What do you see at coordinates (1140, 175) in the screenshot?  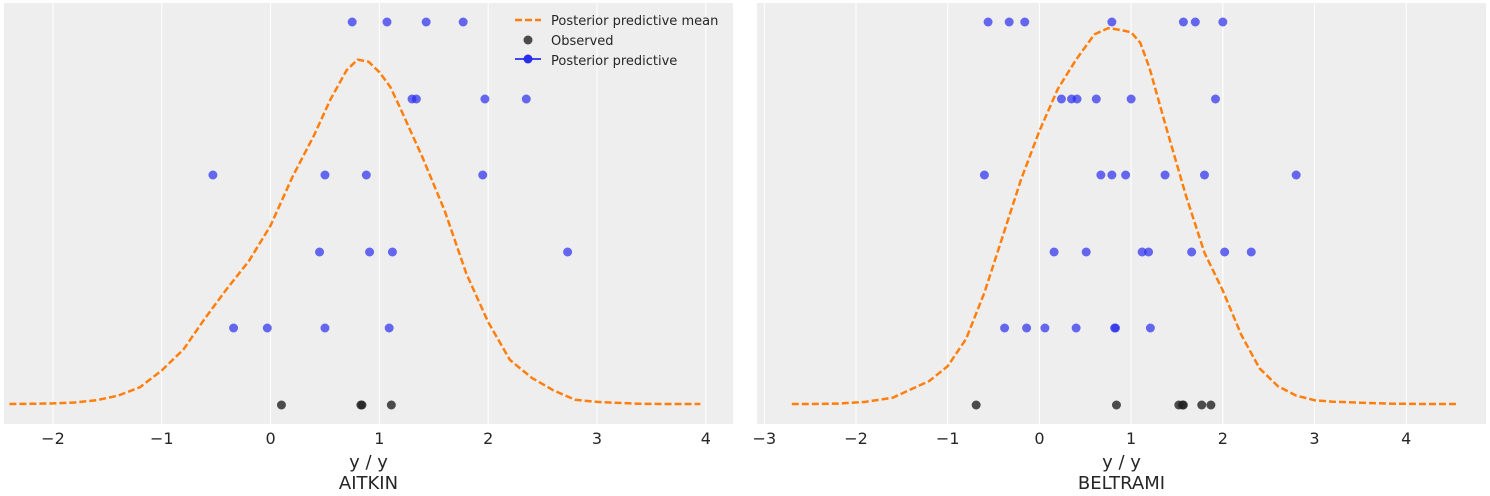 I see `posterior-predictive-beltrami` at bounding box center [1140, 175].